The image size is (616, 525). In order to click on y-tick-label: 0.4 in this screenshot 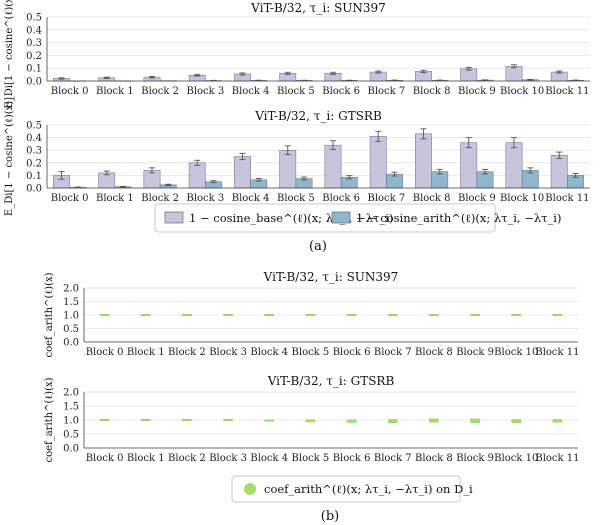, I will do `click(34, 138)`.